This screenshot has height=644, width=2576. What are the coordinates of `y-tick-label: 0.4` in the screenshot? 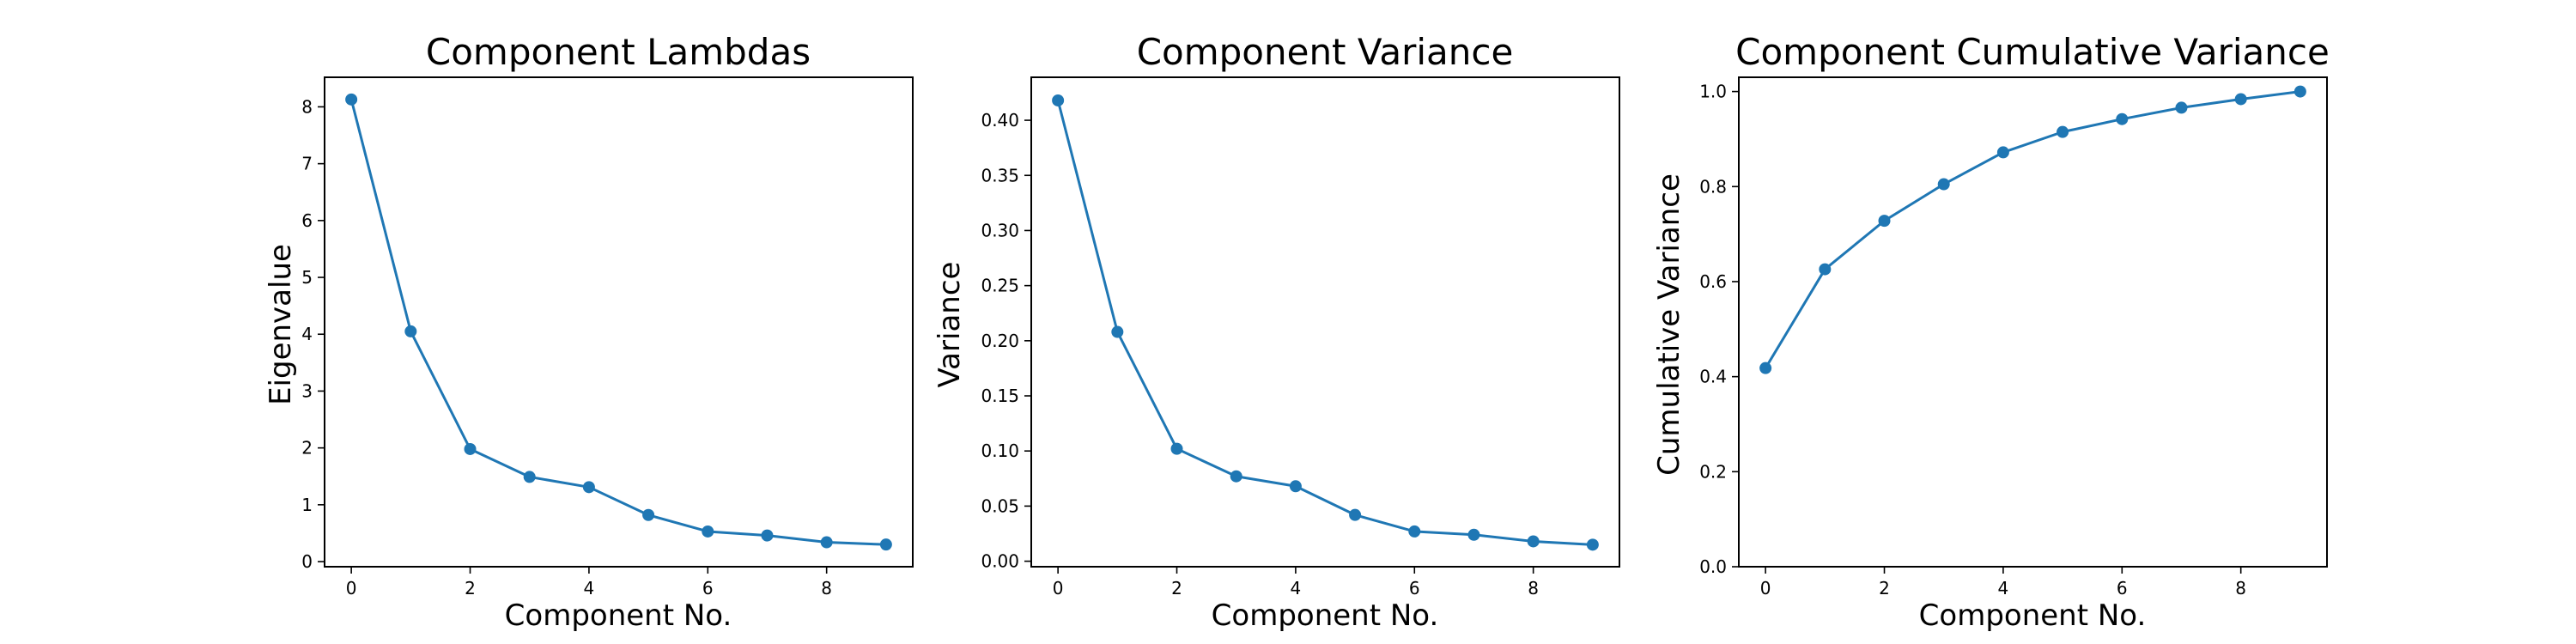 It's located at (1713, 377).